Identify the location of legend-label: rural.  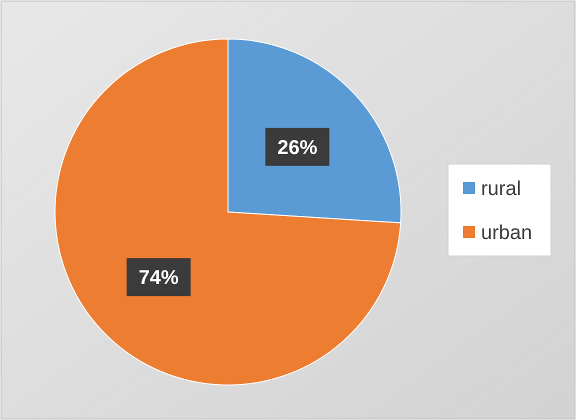
(501, 189).